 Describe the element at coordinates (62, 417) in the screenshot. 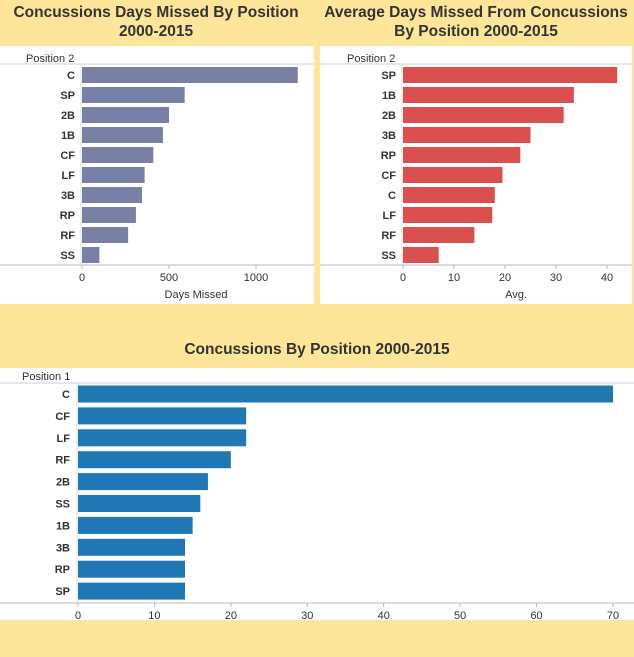

I see `chart-3-category-label: CF` at that location.